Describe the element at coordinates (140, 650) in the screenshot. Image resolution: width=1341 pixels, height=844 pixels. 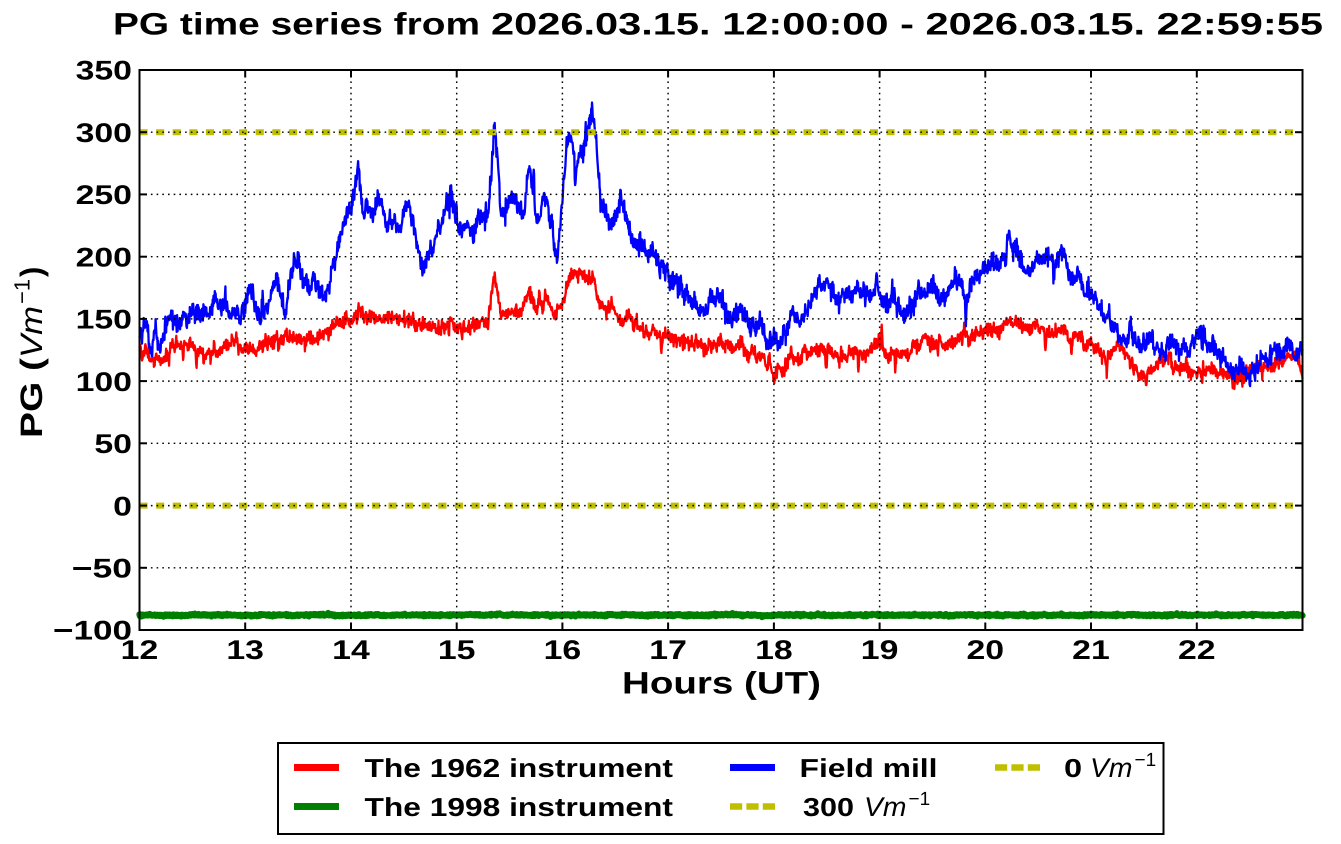
I see `svg-text: 12` at that location.